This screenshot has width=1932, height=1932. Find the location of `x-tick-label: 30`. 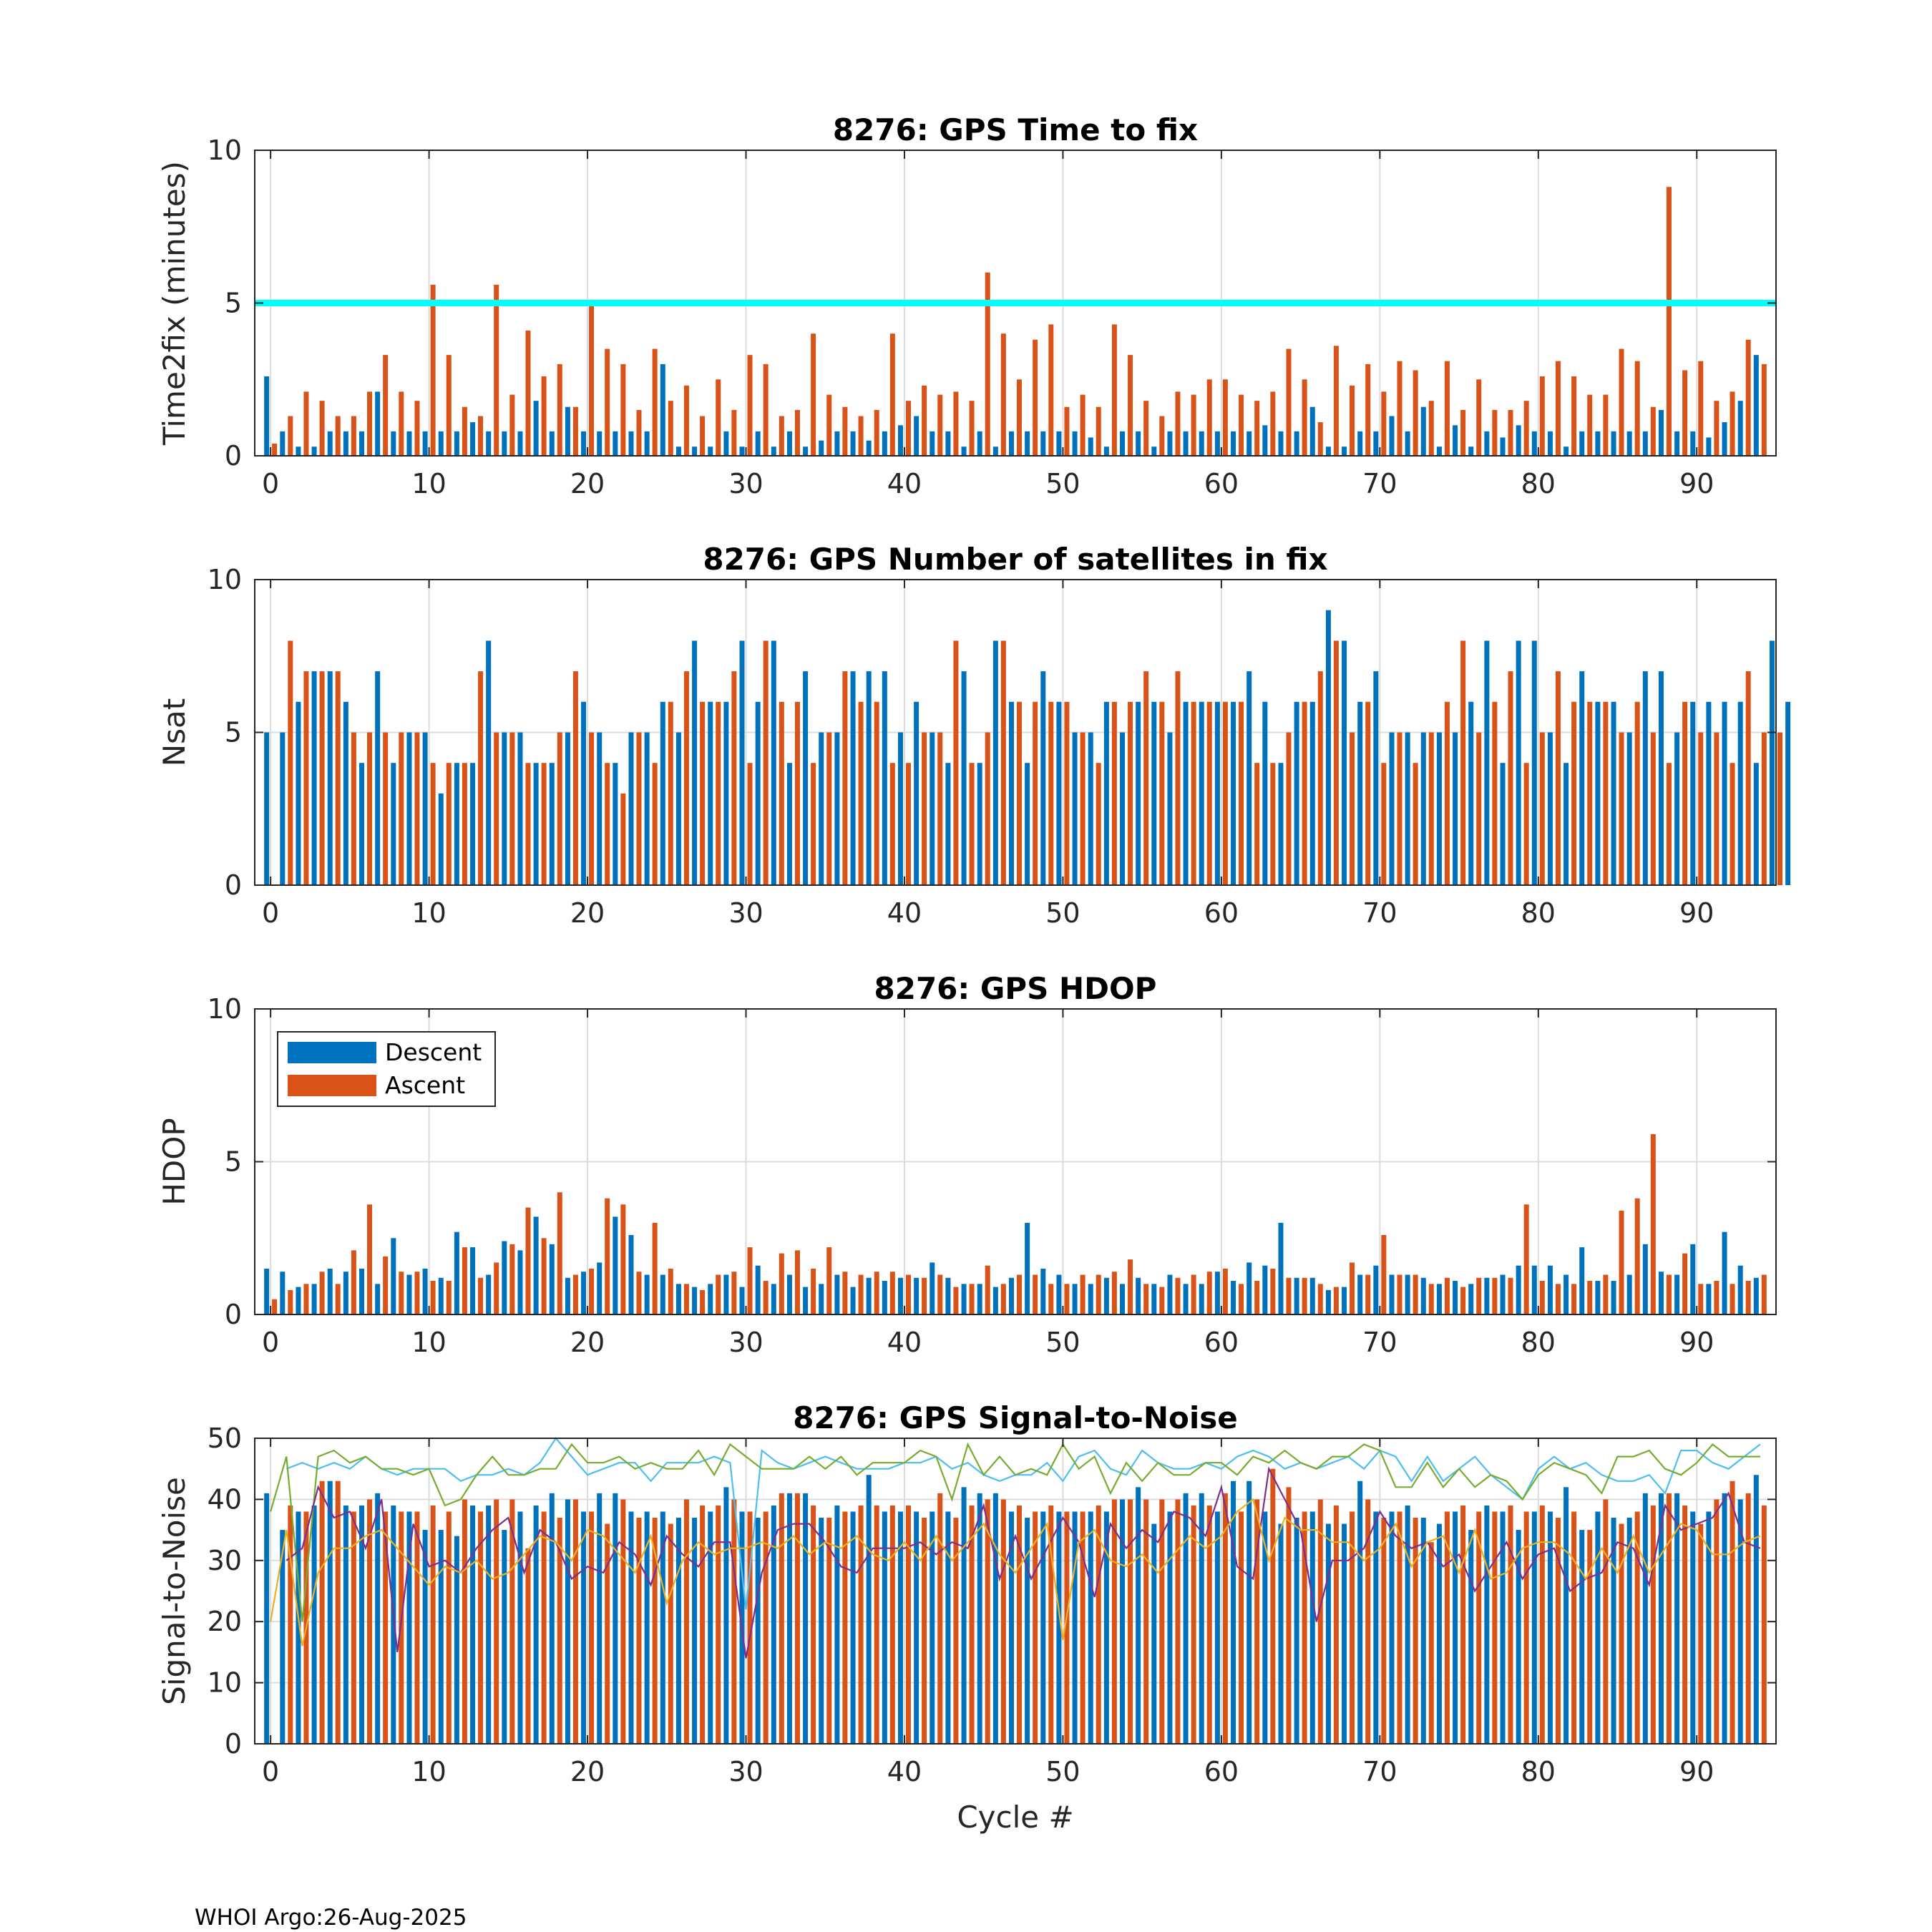

x-tick-label: 30 is located at coordinates (745, 1771).